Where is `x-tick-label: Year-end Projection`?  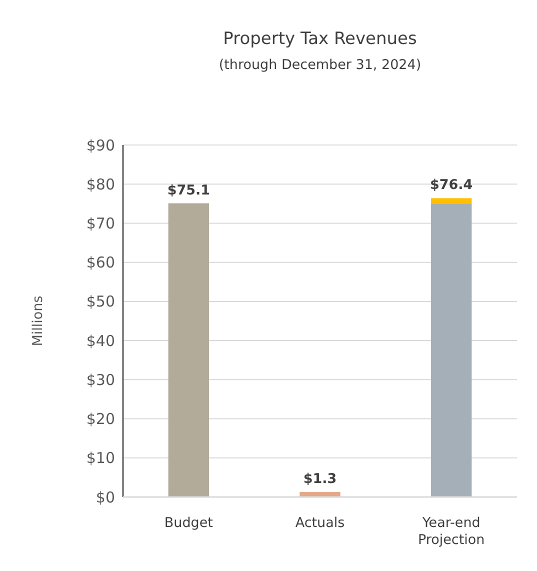 x-tick-label: Year-end Projection is located at coordinates (451, 531).